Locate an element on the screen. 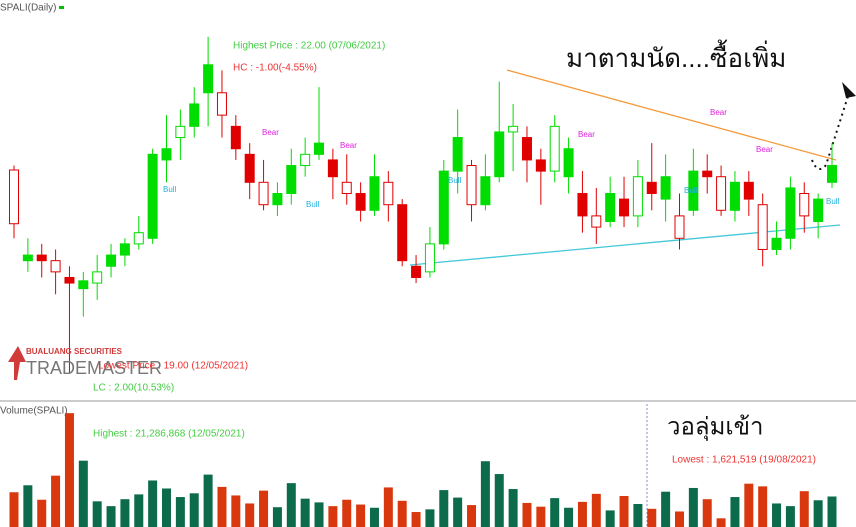 Image resolution: width=856 pixels, height=527 pixels. highest-price: Highest Price : 22.00 (07/06/2021) is located at coordinates (309, 46).